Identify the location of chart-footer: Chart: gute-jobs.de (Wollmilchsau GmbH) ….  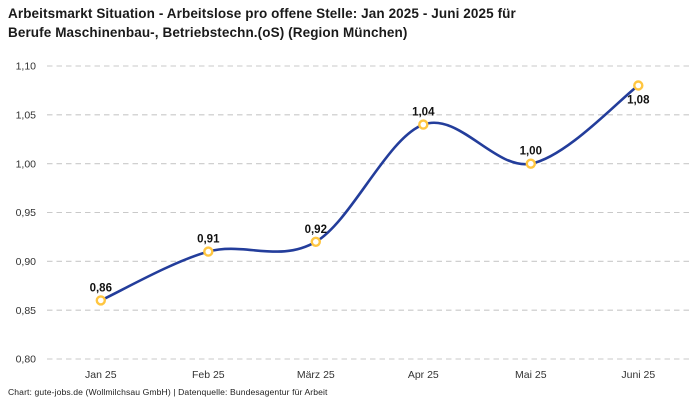
(168, 392).